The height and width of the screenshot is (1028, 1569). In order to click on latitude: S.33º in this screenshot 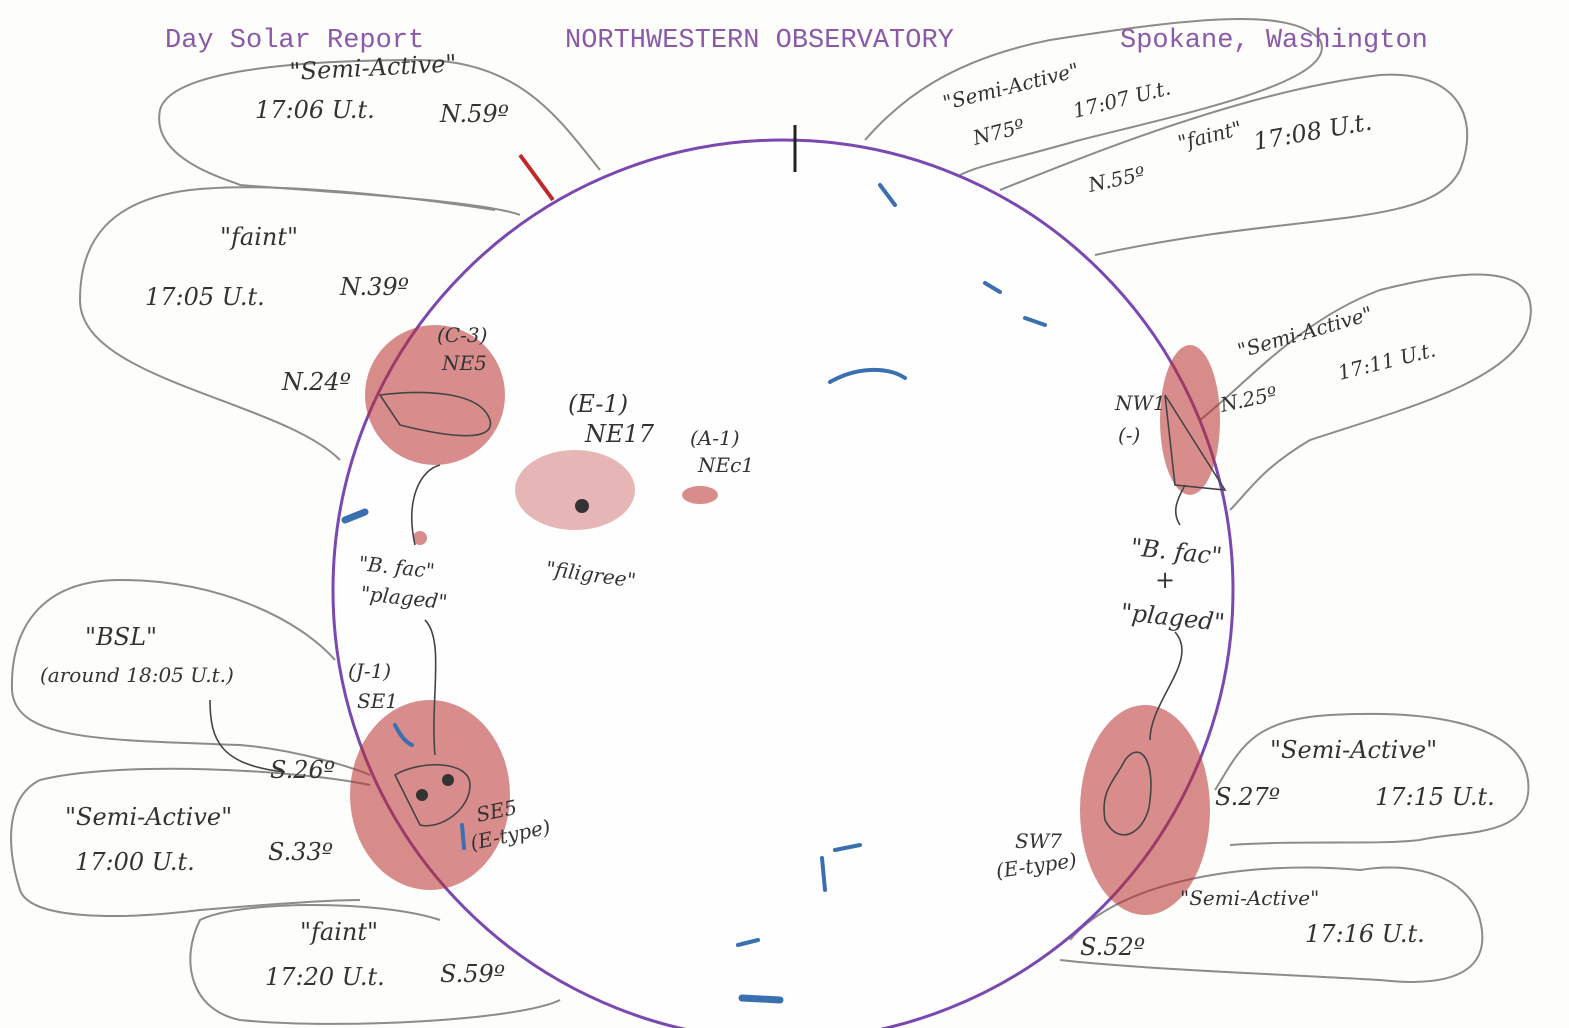, I will do `click(300, 852)`.